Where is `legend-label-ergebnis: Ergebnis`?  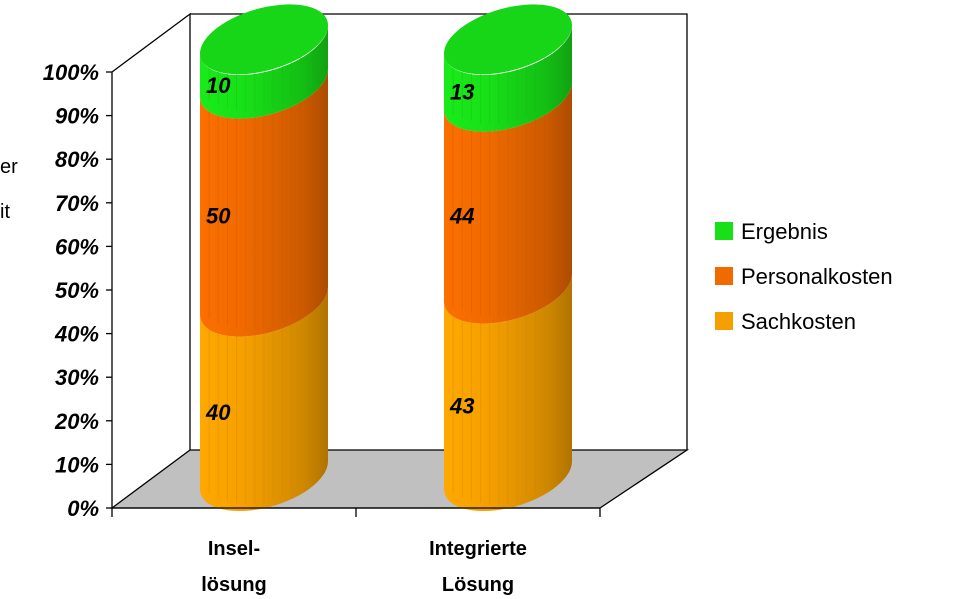 legend-label-ergebnis: Ergebnis is located at coordinates (784, 231).